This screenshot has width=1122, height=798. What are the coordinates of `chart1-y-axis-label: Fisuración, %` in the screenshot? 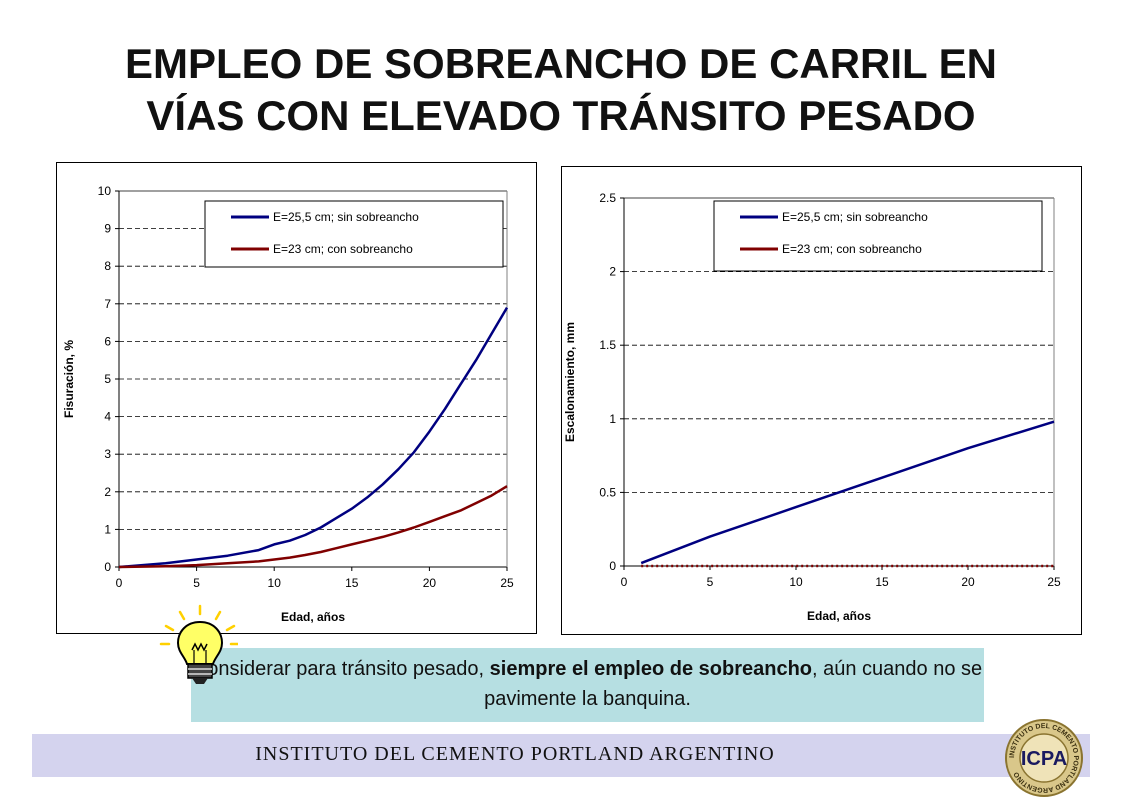 It's located at (69, 379).